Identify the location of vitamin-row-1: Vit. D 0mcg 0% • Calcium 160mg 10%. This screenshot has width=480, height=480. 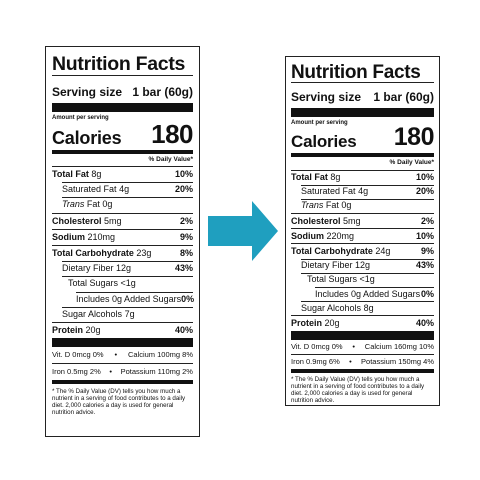
(362, 346).